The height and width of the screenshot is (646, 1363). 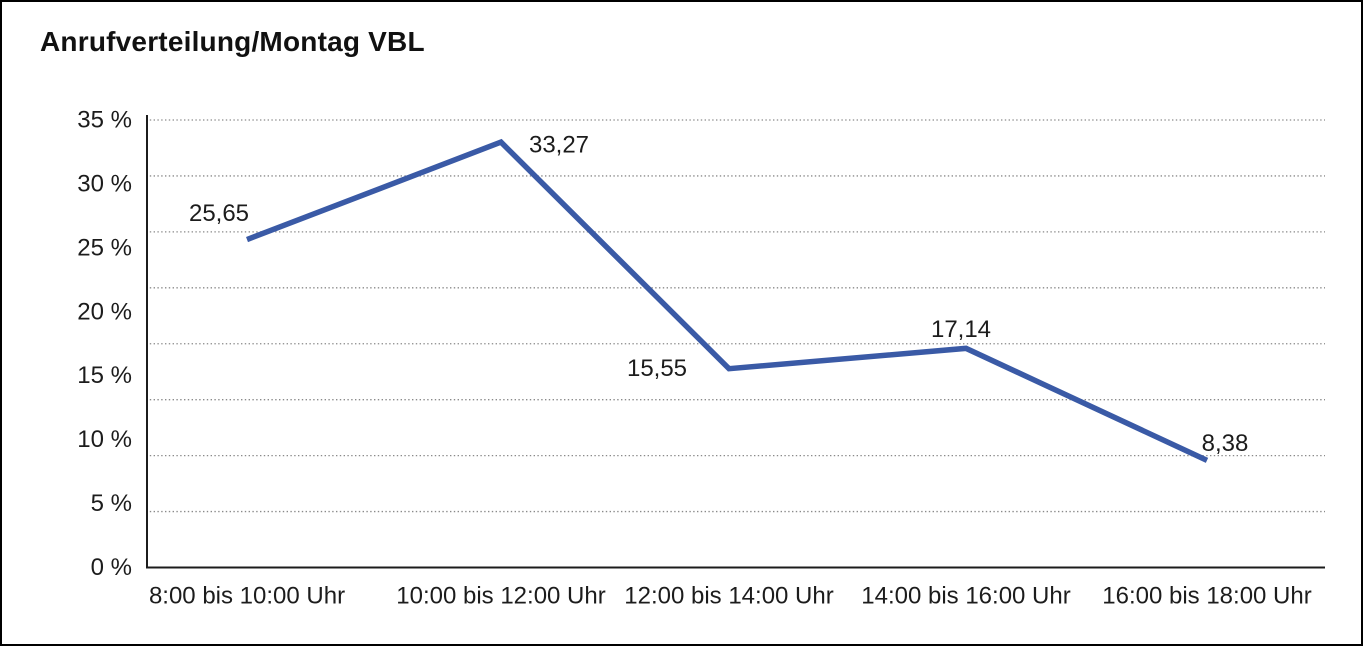 What do you see at coordinates (247, 596) in the screenshot?
I see `x-tick-label: 8:00 bis 10:00 Uhr` at bounding box center [247, 596].